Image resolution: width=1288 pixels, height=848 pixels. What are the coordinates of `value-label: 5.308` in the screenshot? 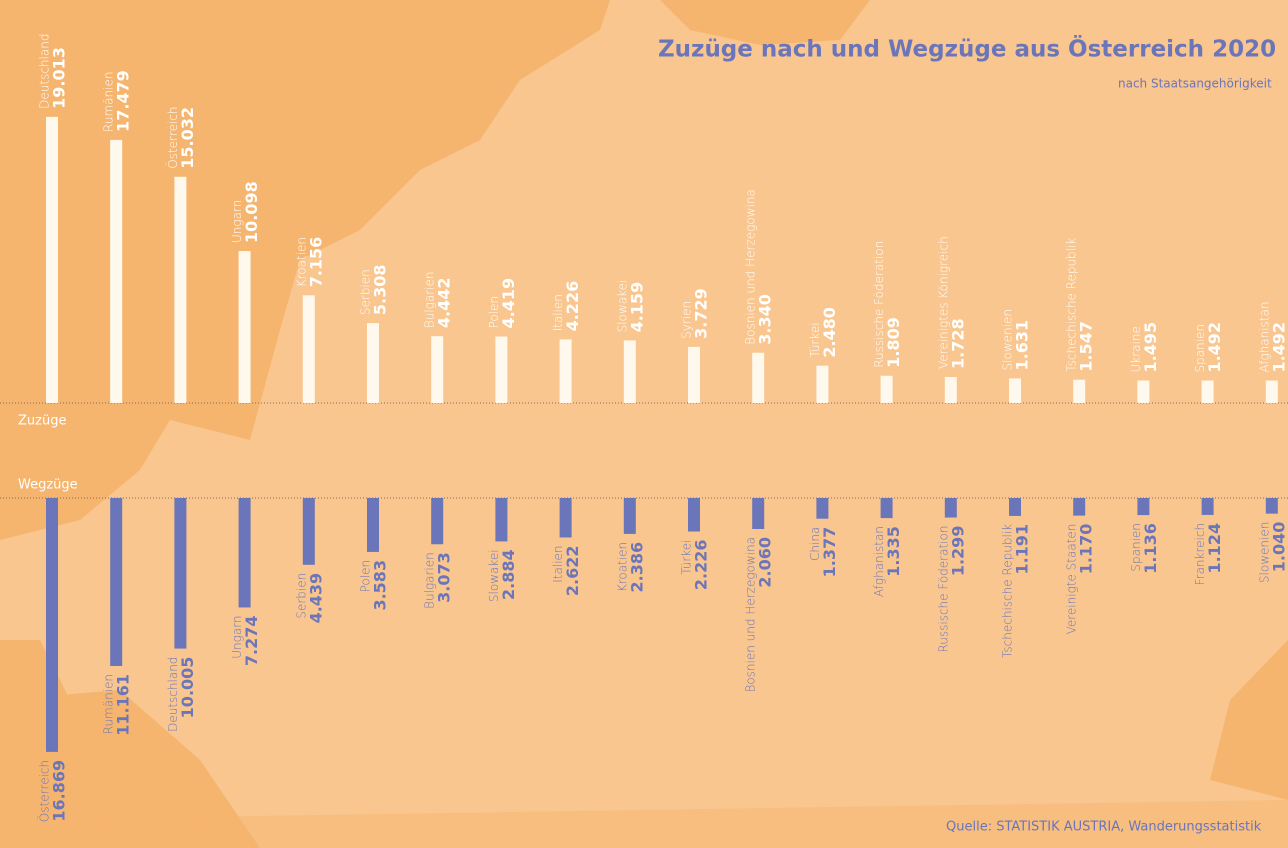 It's located at (380, 290).